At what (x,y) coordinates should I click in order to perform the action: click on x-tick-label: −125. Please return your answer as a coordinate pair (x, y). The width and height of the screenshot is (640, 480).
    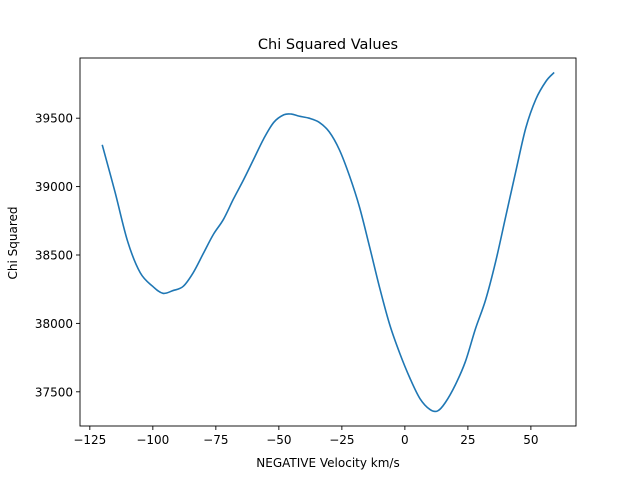
    Looking at the image, I should click on (89, 440).